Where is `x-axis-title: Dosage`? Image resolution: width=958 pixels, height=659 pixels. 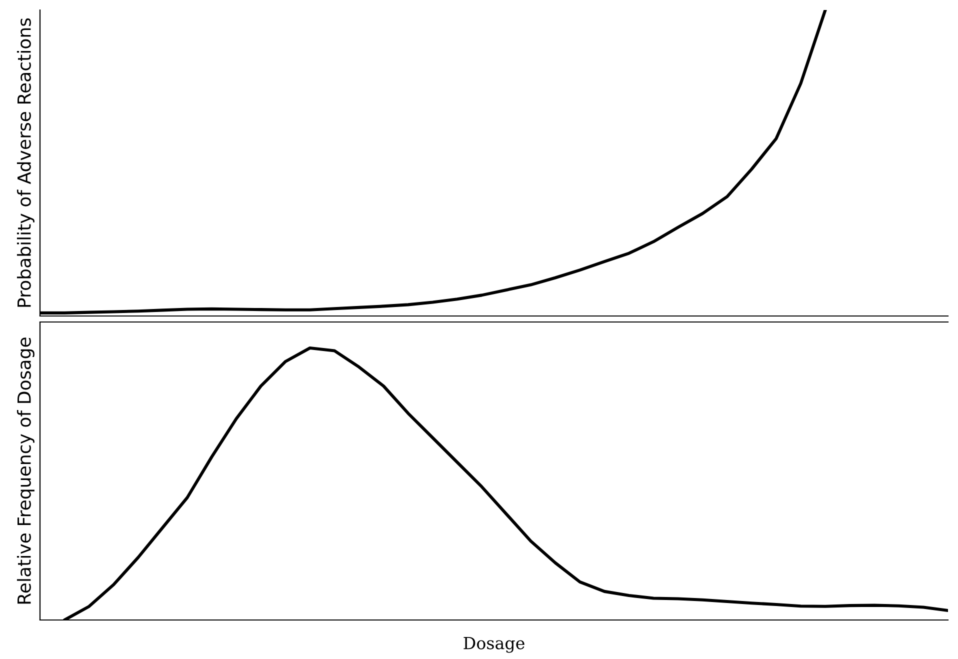 x-axis-title: Dosage is located at coordinates (494, 644).